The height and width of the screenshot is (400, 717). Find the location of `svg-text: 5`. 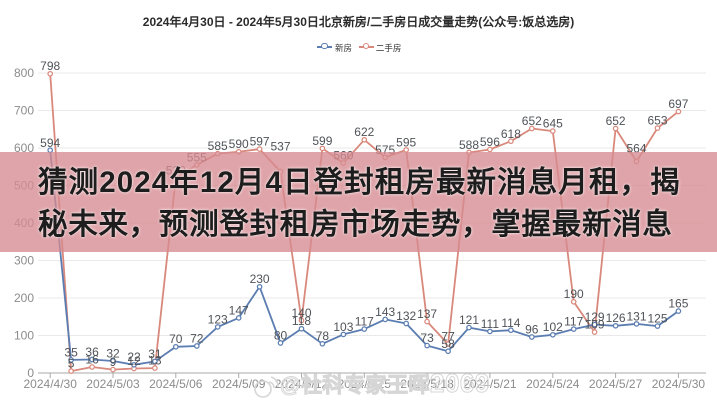

svg-text: 5 is located at coordinates (71, 364).